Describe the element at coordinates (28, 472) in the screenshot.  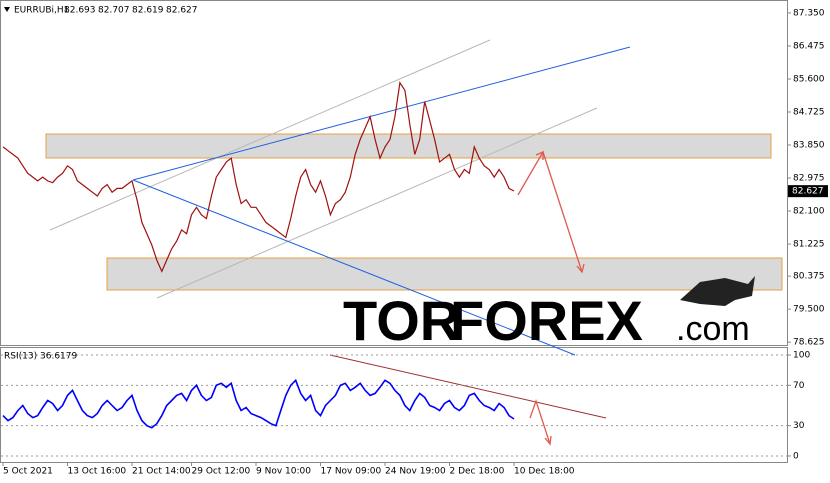
I see `x-tick-label: 5 Oct 2021` at that location.